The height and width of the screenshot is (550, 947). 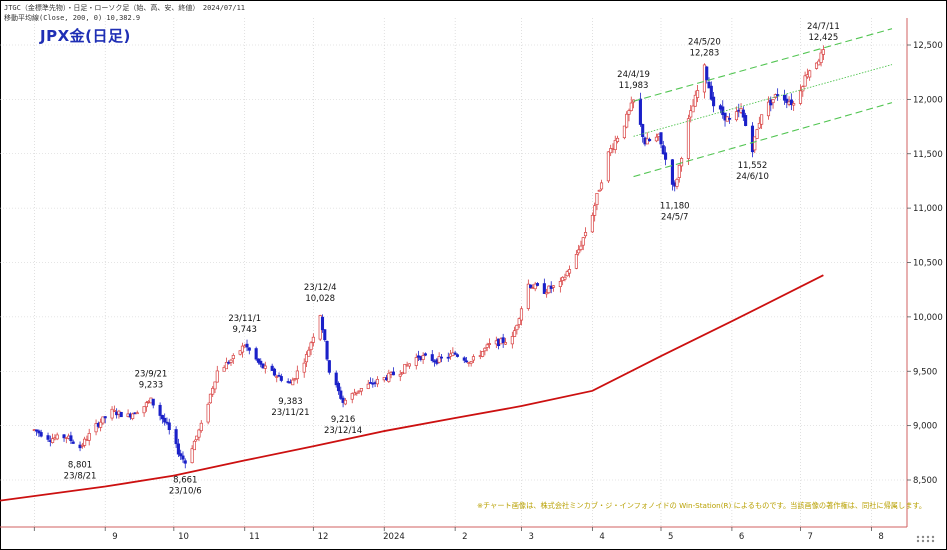 What do you see at coordinates (185, 480) in the screenshot?
I see `annotation-label: 8,661` at bounding box center [185, 480].